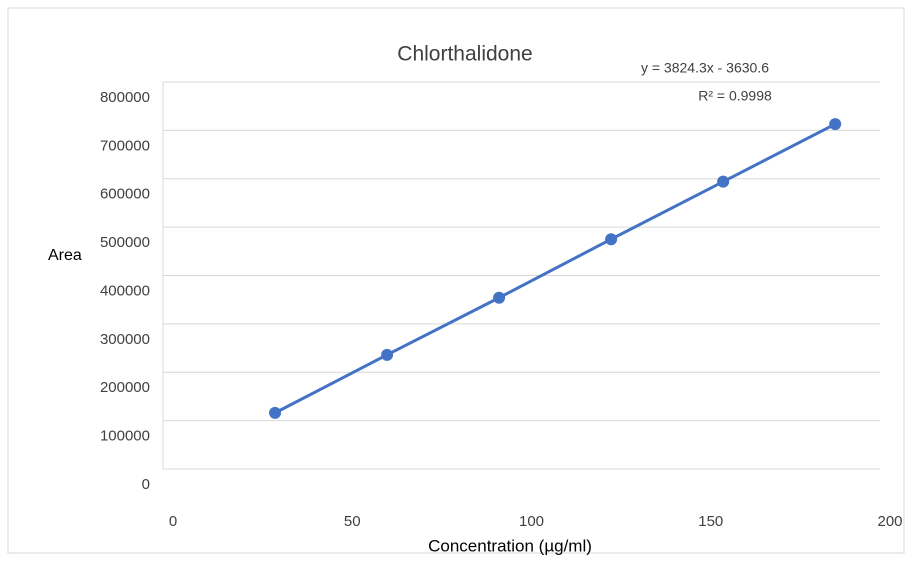 Image resolution: width=907 pixels, height=561 pixels. Describe the element at coordinates (125, 194) in the screenshot. I see `y-tick-label: 600000` at that location.